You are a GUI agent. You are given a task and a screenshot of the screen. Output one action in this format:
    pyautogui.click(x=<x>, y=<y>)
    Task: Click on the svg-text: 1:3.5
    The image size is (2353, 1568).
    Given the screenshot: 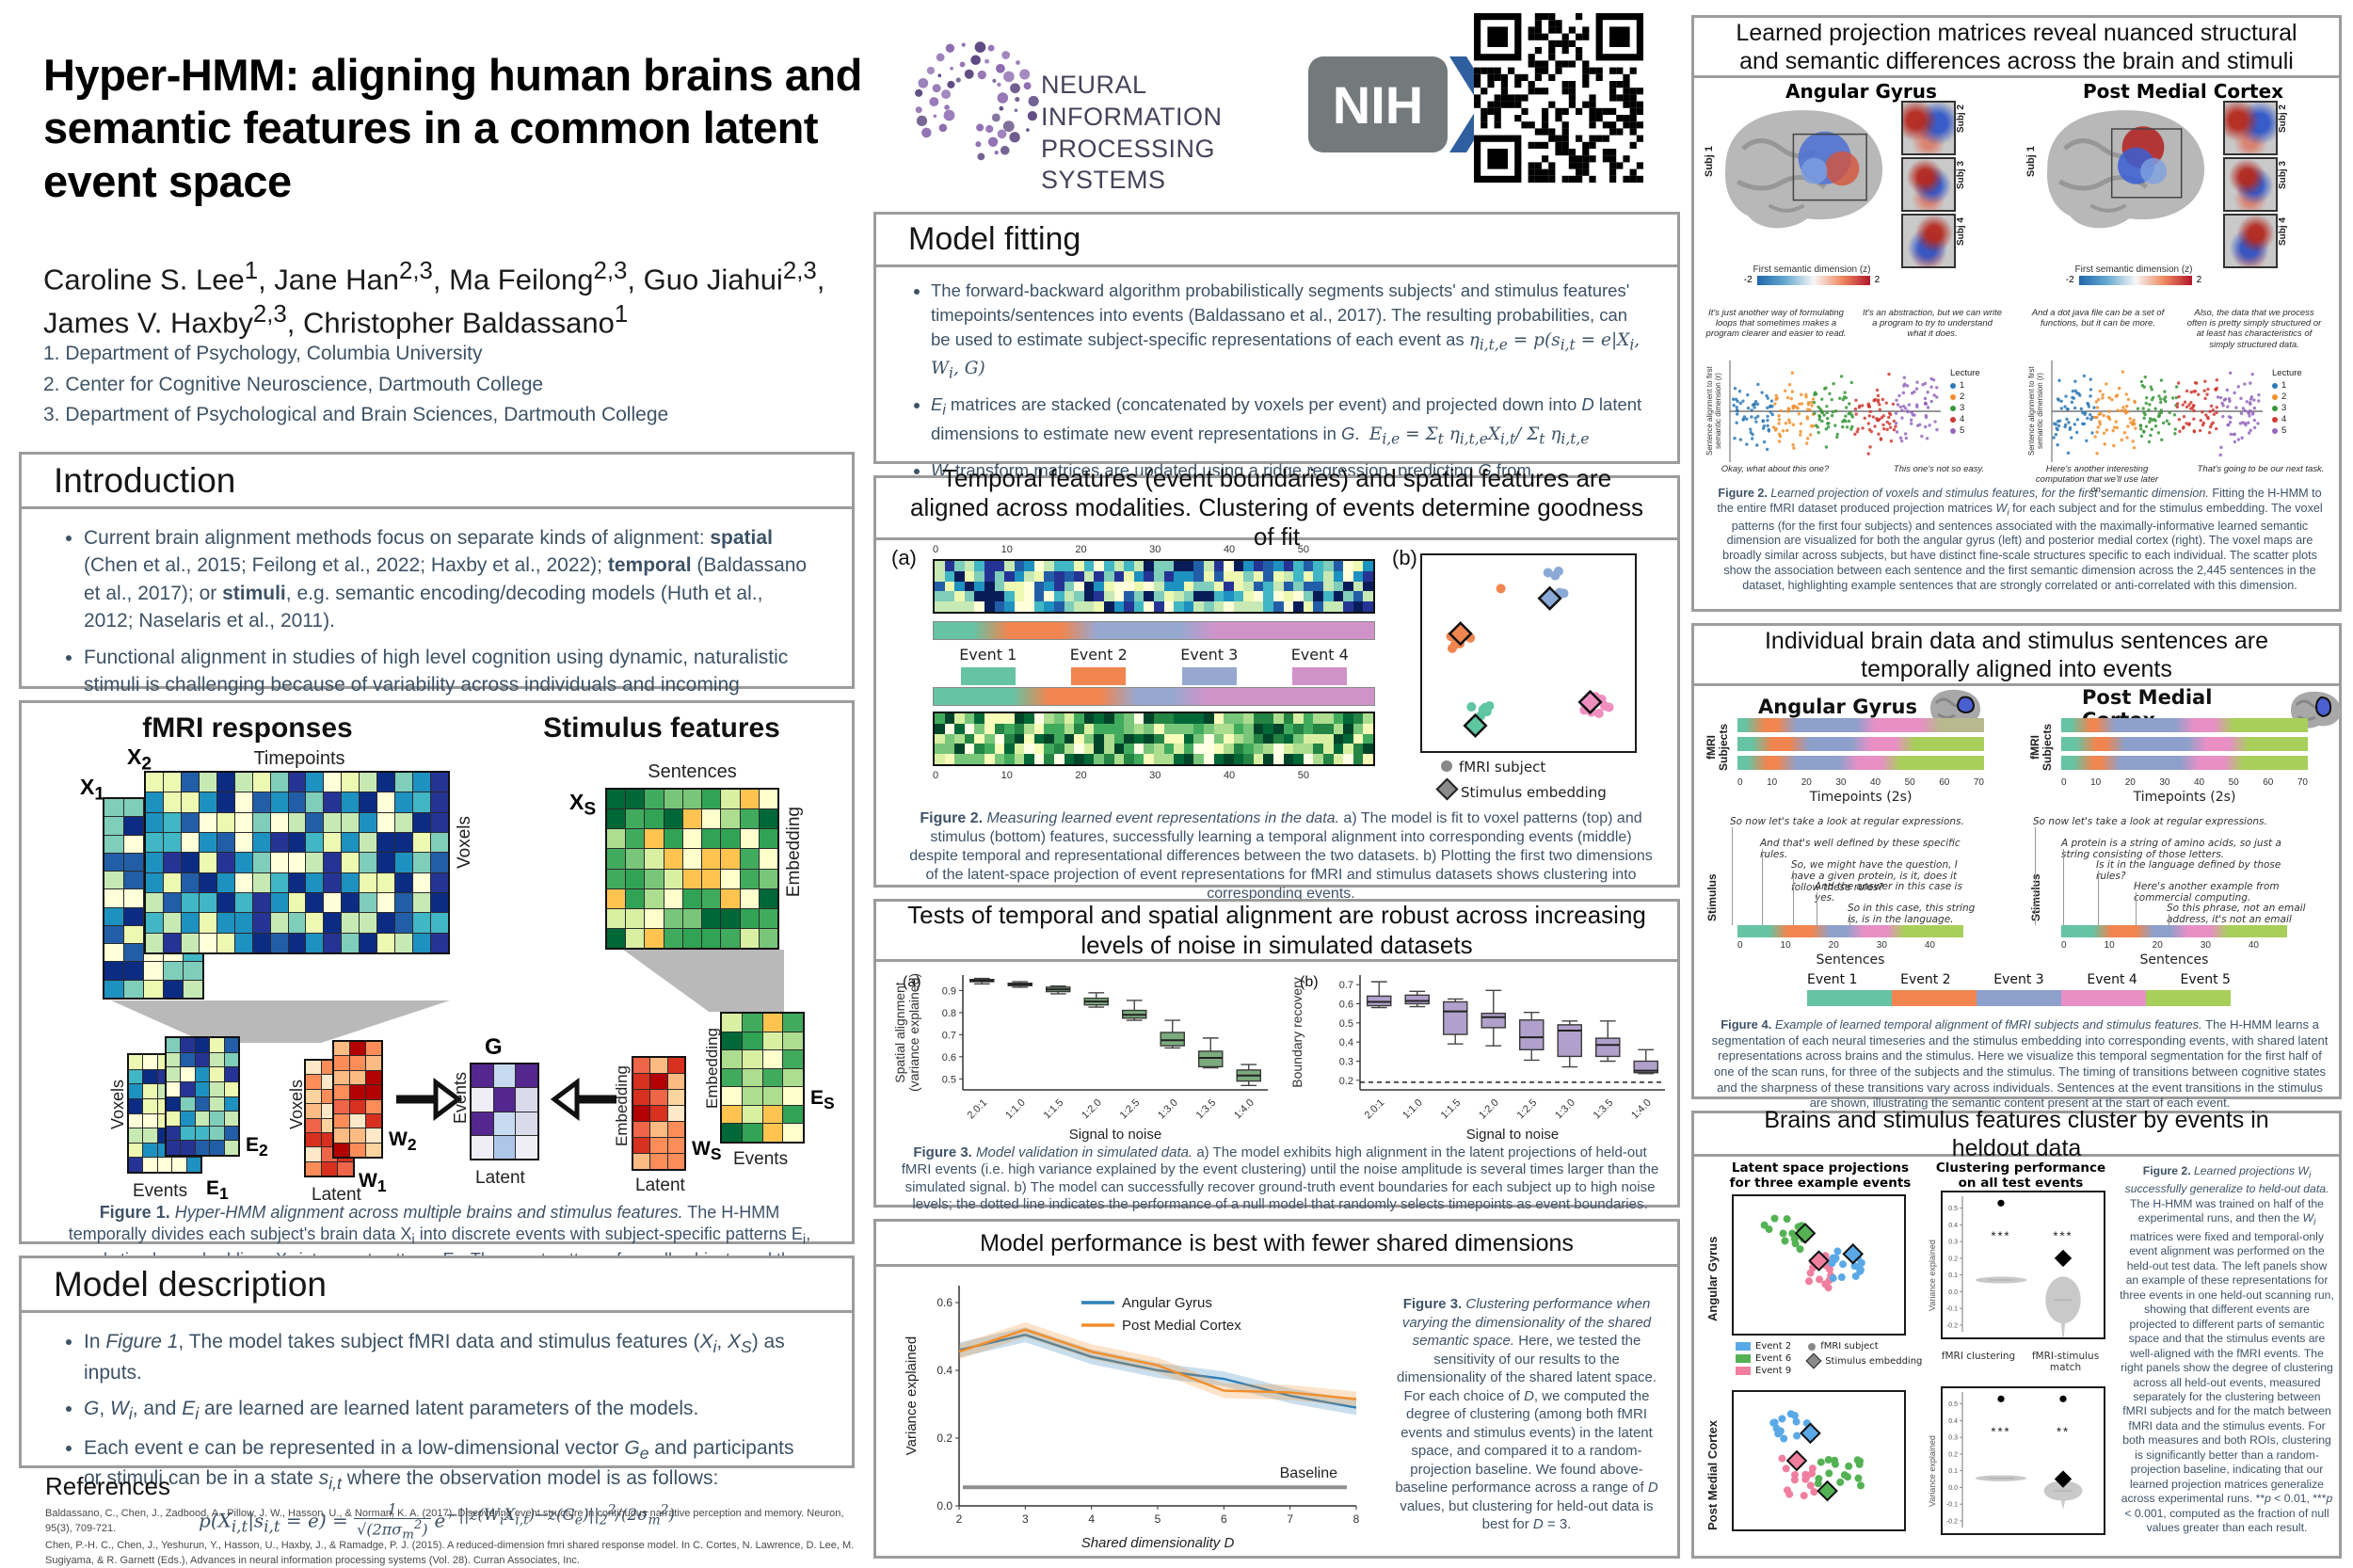 What is the action you would take?
    pyautogui.click(x=1604, y=1109)
    